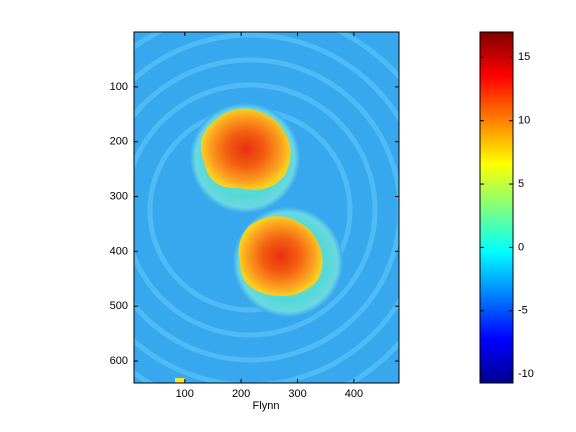 The image size is (576, 432). Describe the element at coordinates (523, 311) in the screenshot. I see `colorbar-tick-label: -5` at that location.